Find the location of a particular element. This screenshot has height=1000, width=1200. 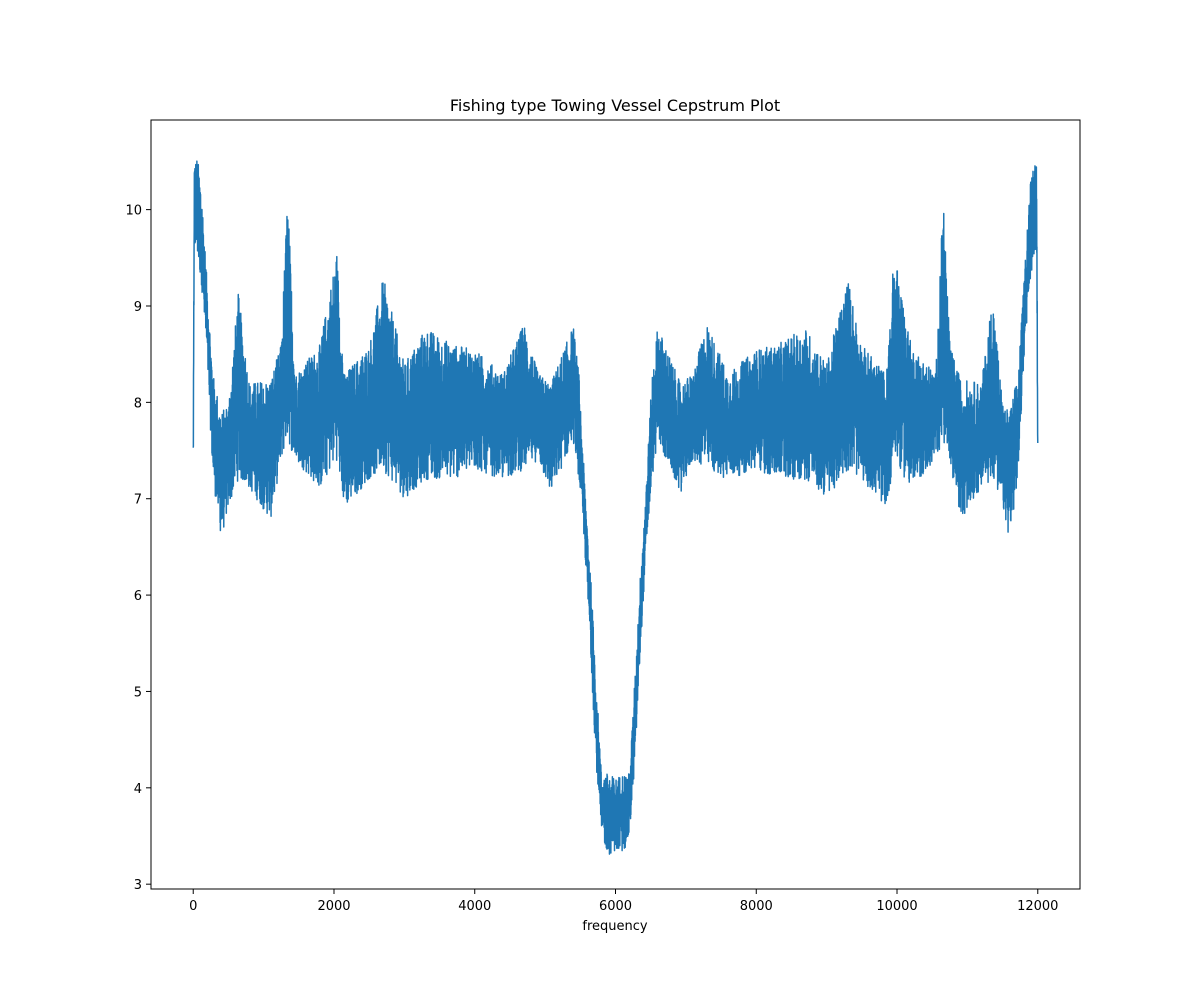

x-axis: 0 2000 4000 6000 8000 10000 12000 is located at coordinates (623, 901).